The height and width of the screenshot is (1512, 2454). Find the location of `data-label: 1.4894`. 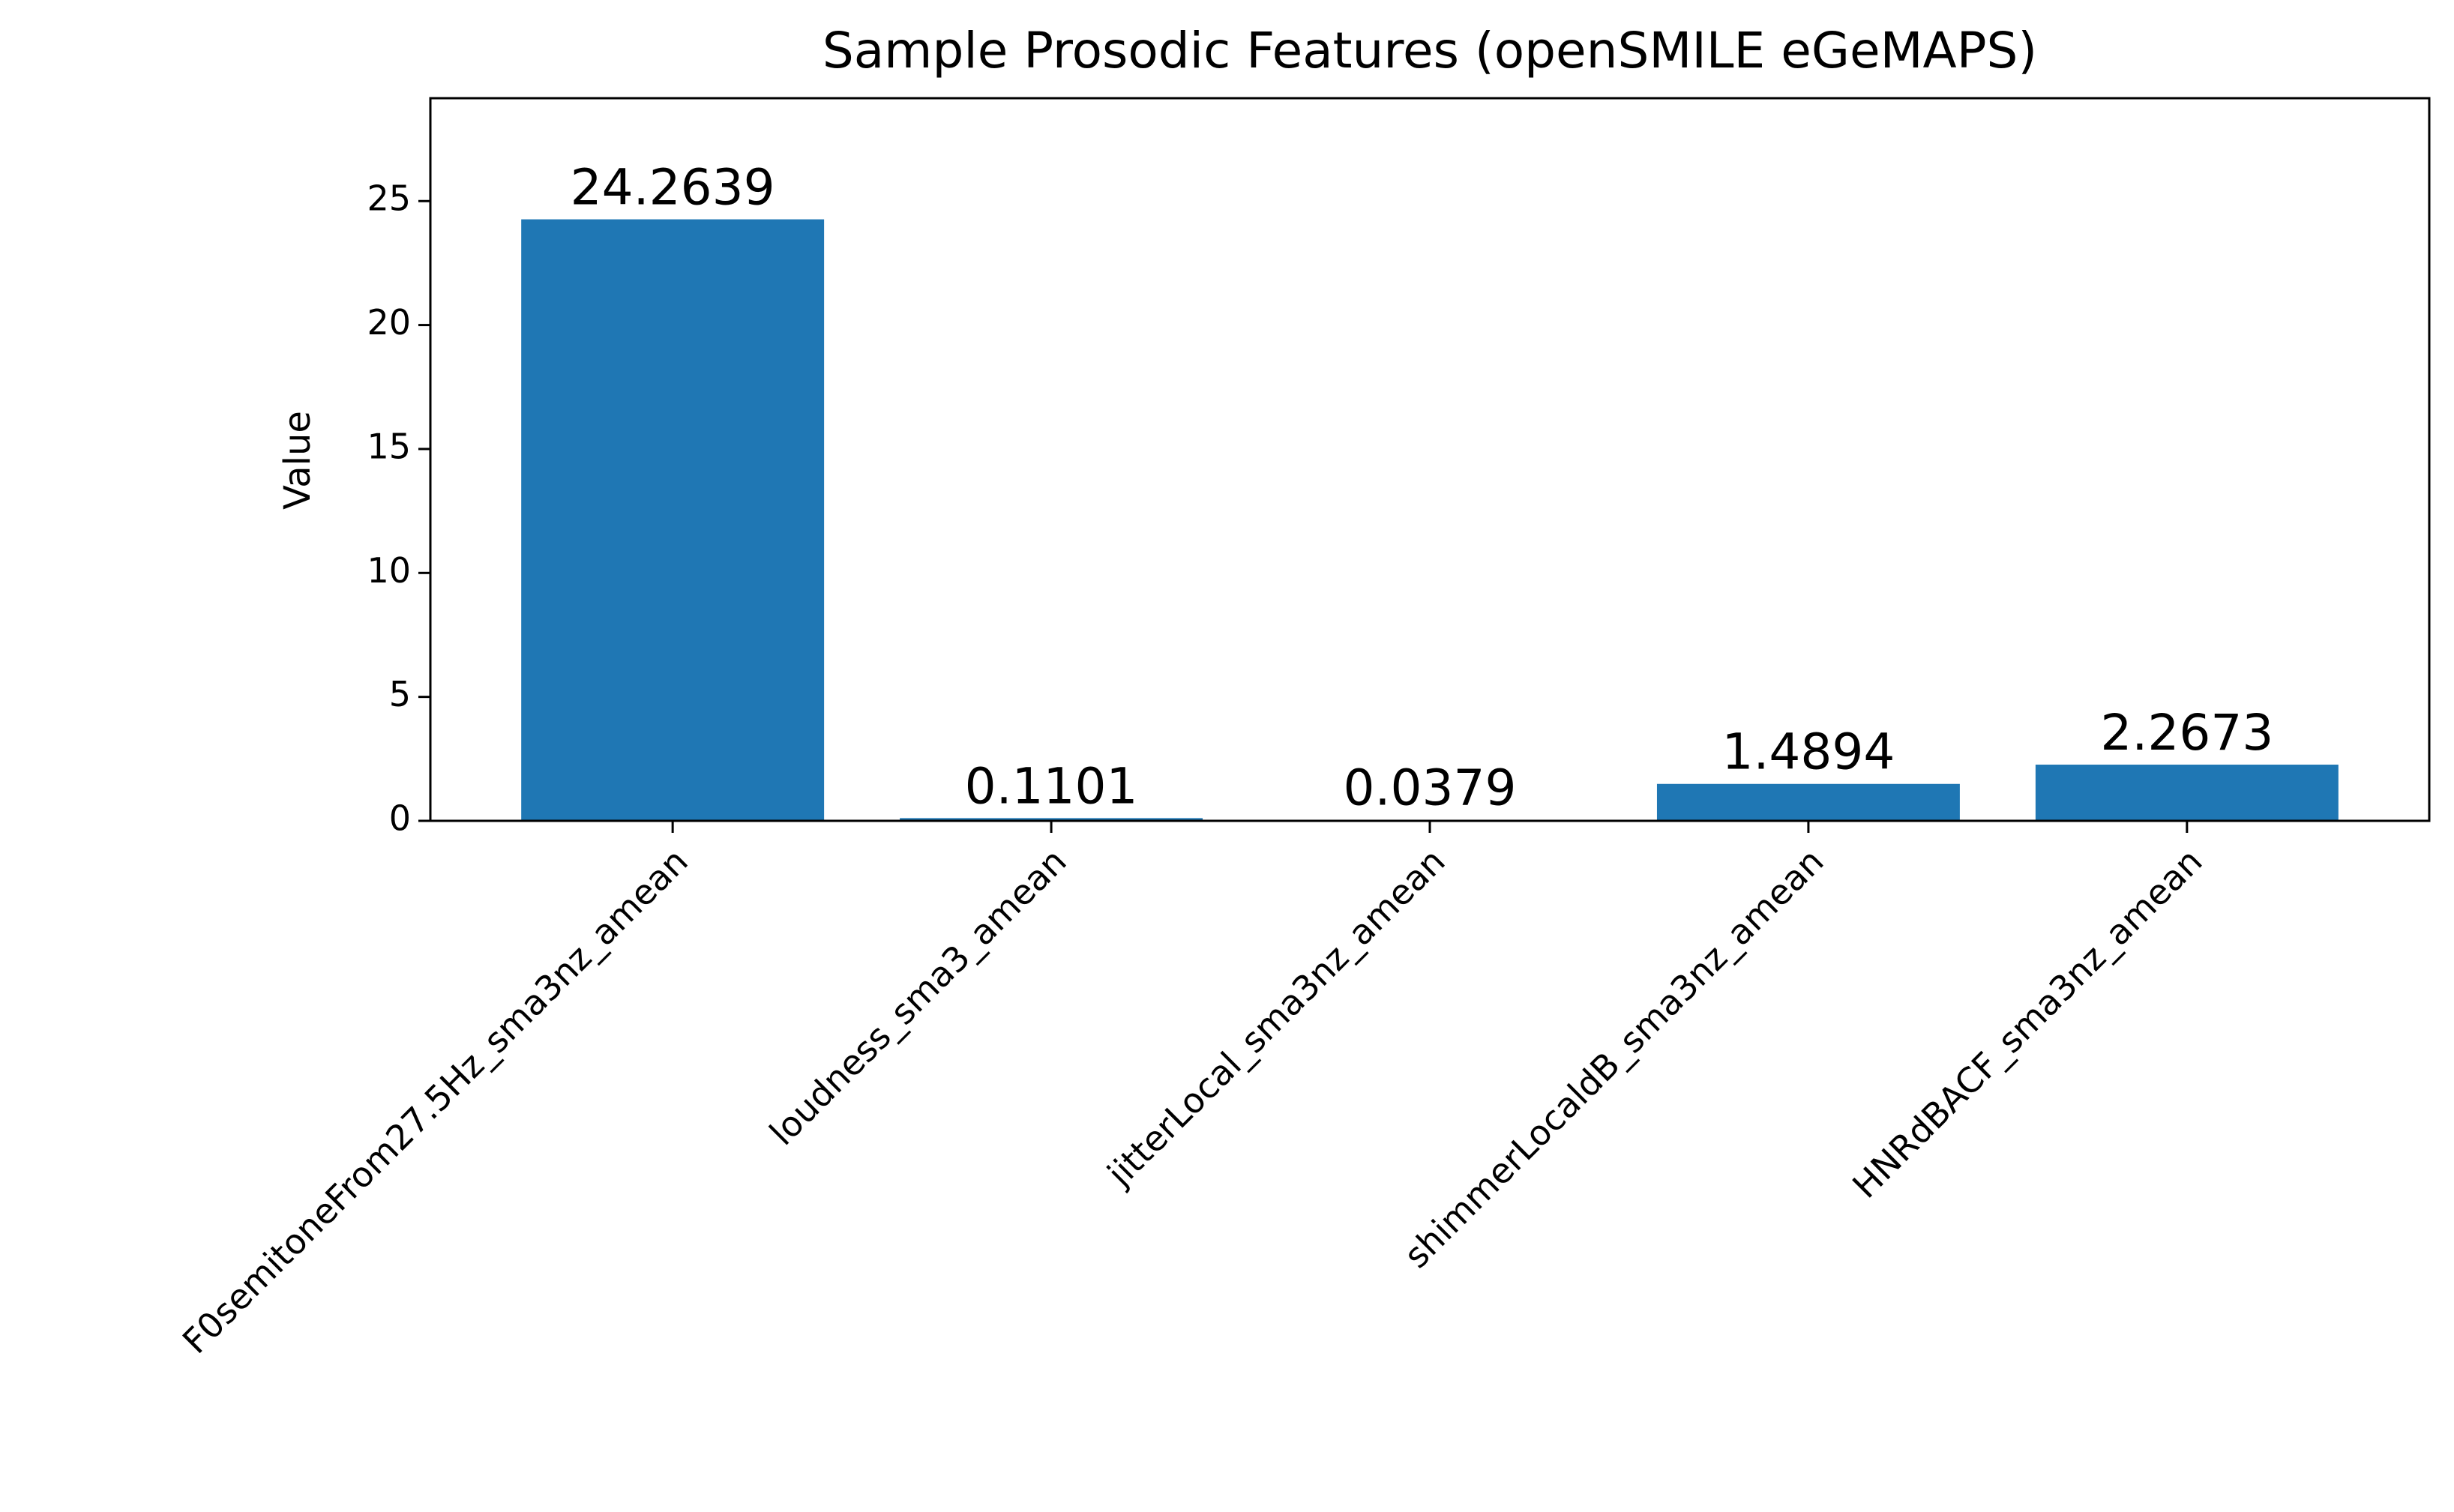

data-label: 1.4894 is located at coordinates (1808, 752).